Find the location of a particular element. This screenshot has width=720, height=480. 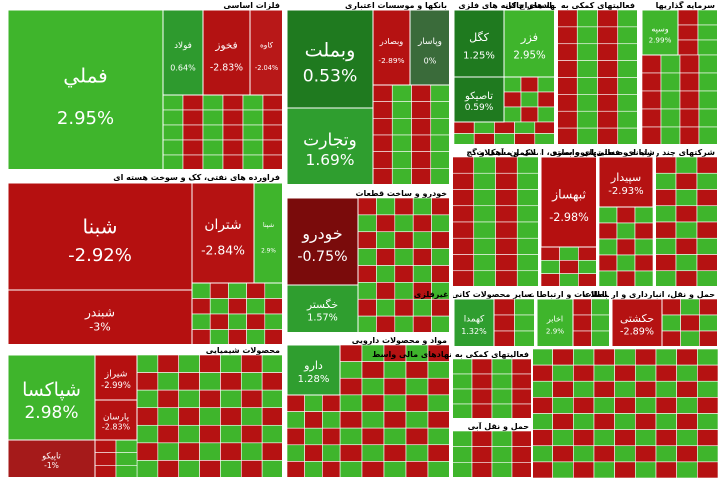

sector-header is located at coordinates (679, 5).